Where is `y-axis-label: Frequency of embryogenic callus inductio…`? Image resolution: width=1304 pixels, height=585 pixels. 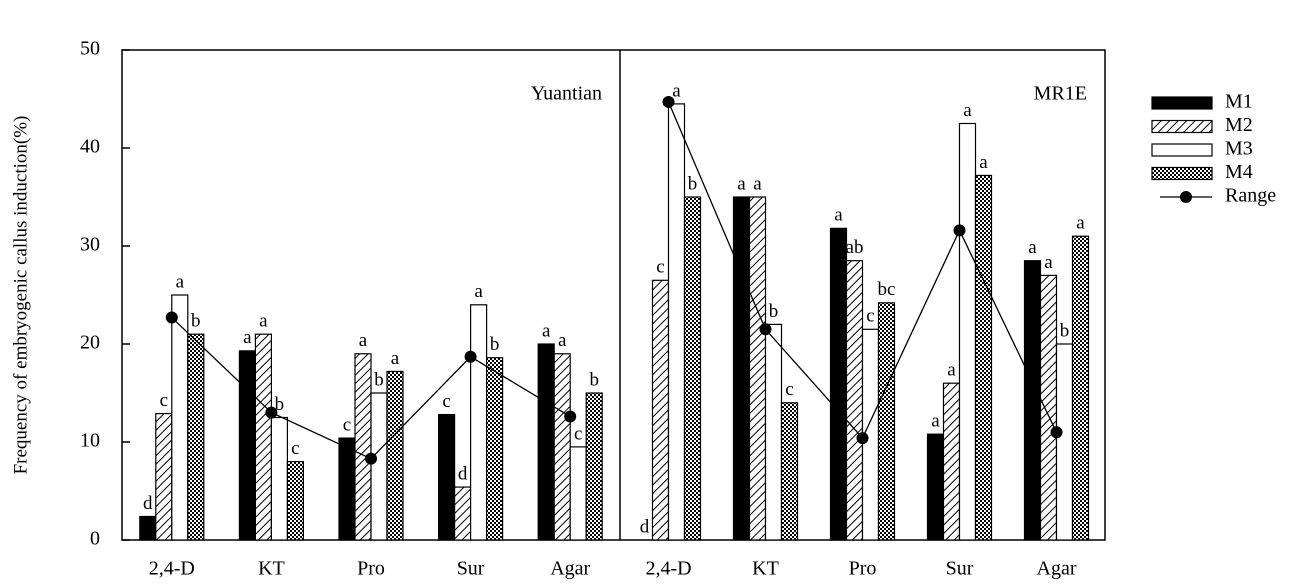 y-axis-label: Frequency of embryogenic callus inductio… is located at coordinates (20, 295).